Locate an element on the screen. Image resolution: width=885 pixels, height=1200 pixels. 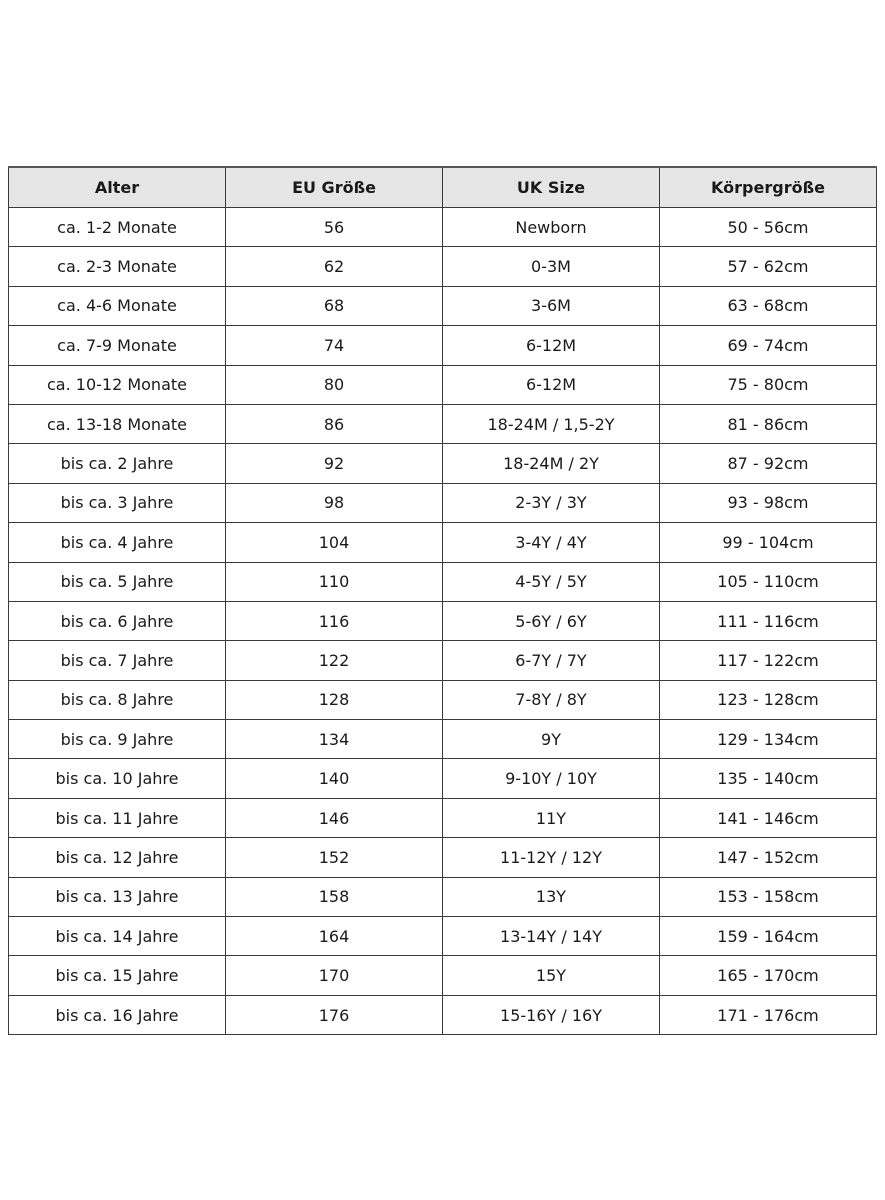
cell-body-height: 57 - 62cm is located at coordinates (768, 266).